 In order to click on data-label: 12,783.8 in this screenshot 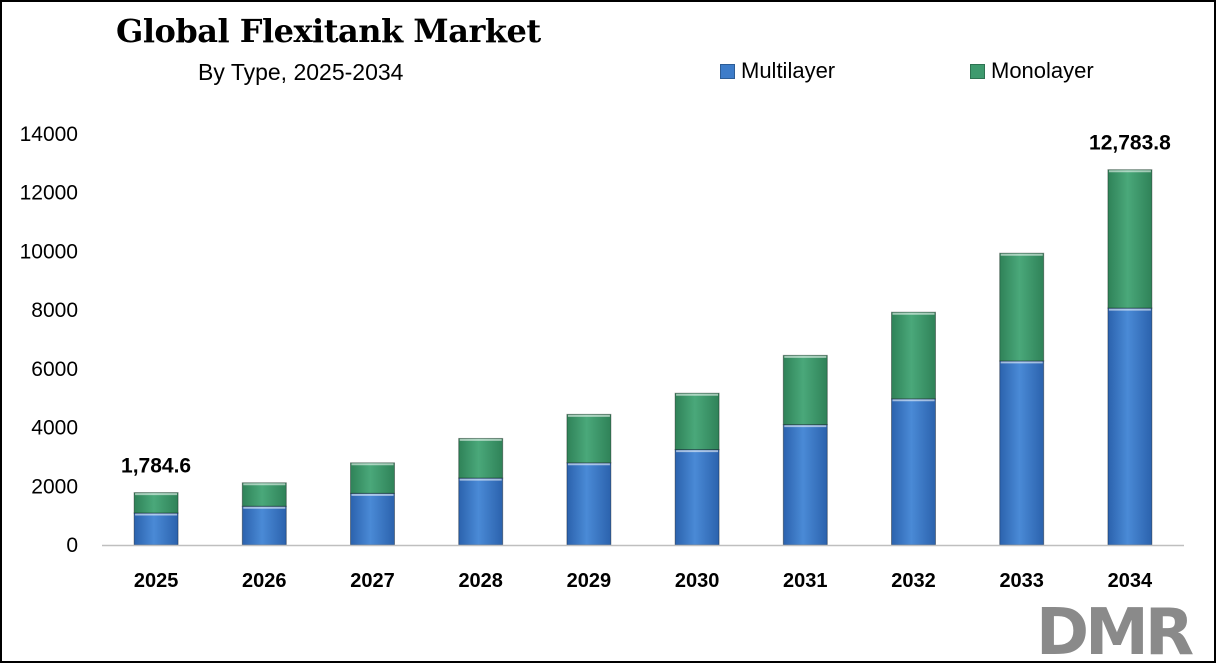, I will do `click(1130, 143)`.